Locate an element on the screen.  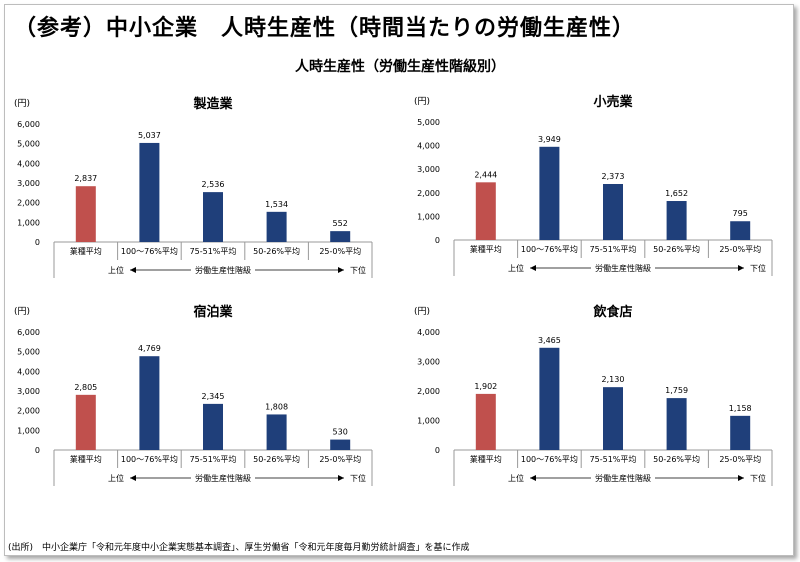
data-label: 1,652 is located at coordinates (676, 193).